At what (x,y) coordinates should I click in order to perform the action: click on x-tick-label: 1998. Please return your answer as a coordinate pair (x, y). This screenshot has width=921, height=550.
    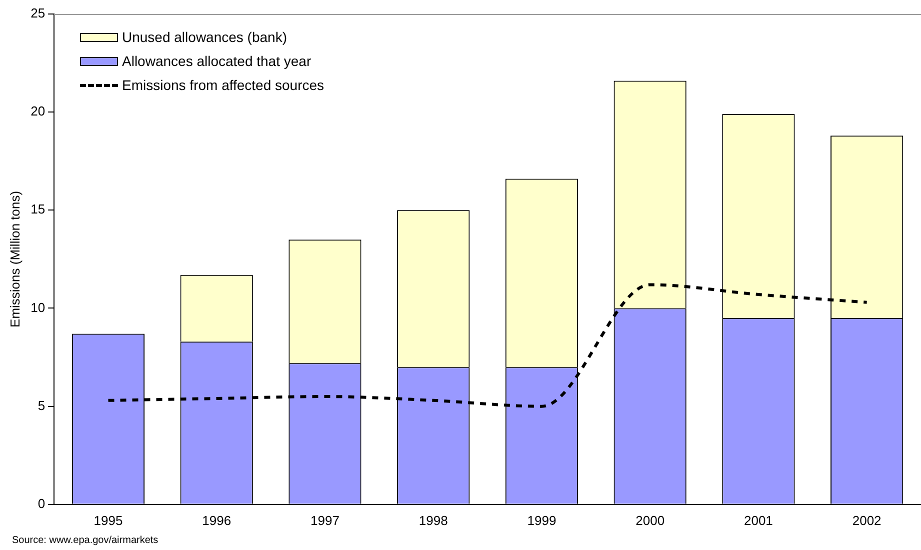
    Looking at the image, I should click on (433, 520).